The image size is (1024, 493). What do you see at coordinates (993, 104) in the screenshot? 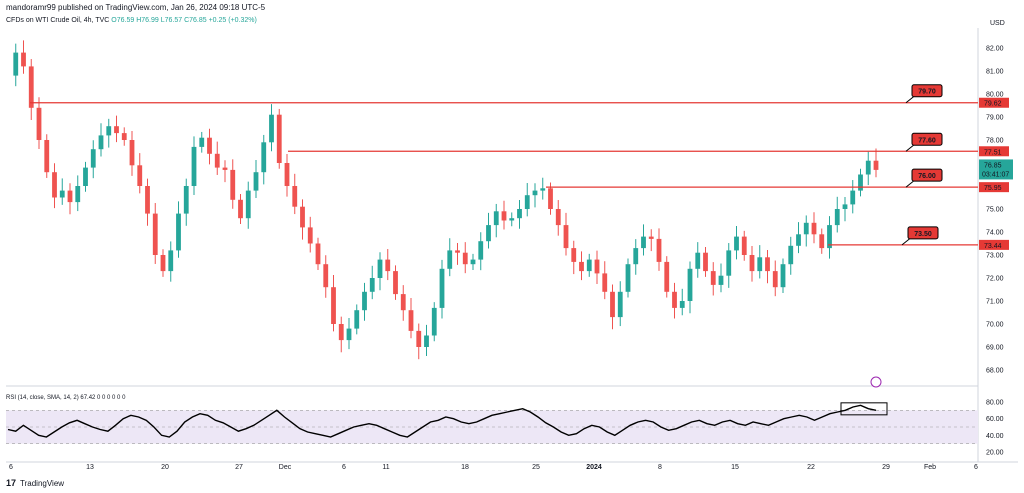
I see `level-axis-tag-label: 79.62` at bounding box center [993, 104].